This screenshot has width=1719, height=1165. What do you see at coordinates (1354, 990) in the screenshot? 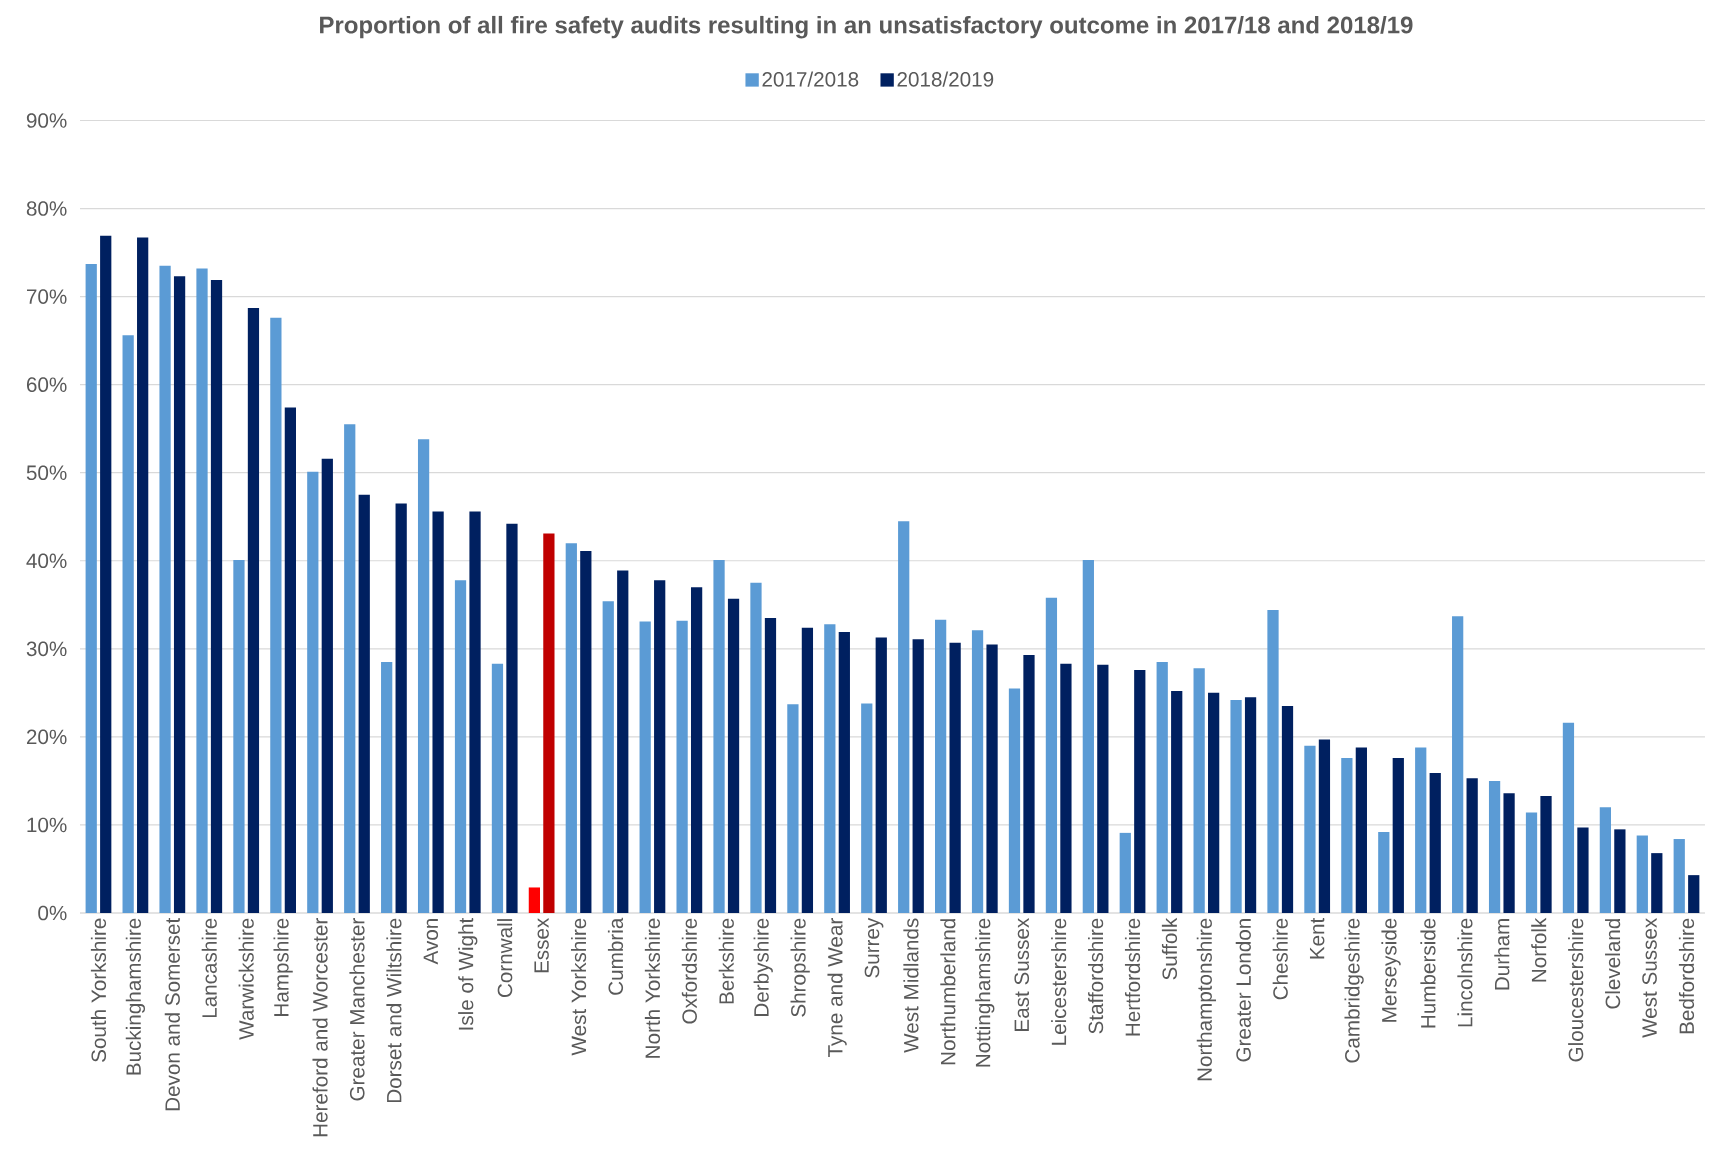
I see `x-tick-label: Cambridgeshire` at bounding box center [1354, 990].